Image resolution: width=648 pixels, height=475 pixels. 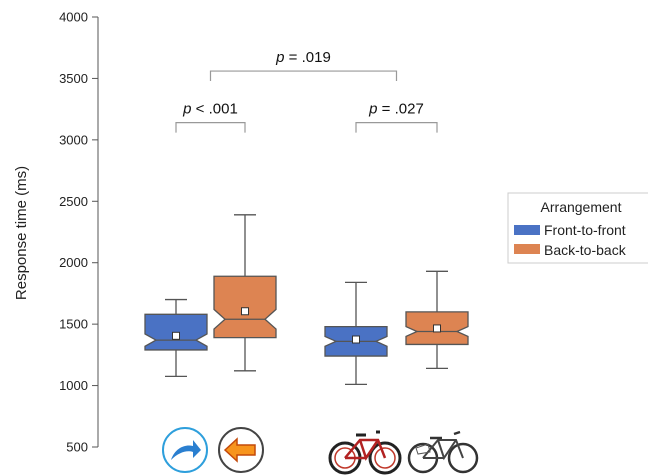 I want to click on y-axis-label-group: Response time (ms), so click(x=21, y=233).